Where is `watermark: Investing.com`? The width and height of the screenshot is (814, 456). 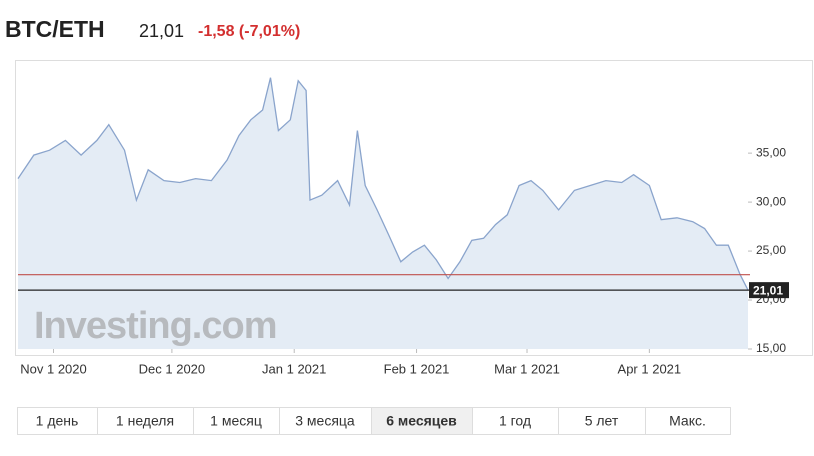 watermark: Investing.com is located at coordinates (155, 326).